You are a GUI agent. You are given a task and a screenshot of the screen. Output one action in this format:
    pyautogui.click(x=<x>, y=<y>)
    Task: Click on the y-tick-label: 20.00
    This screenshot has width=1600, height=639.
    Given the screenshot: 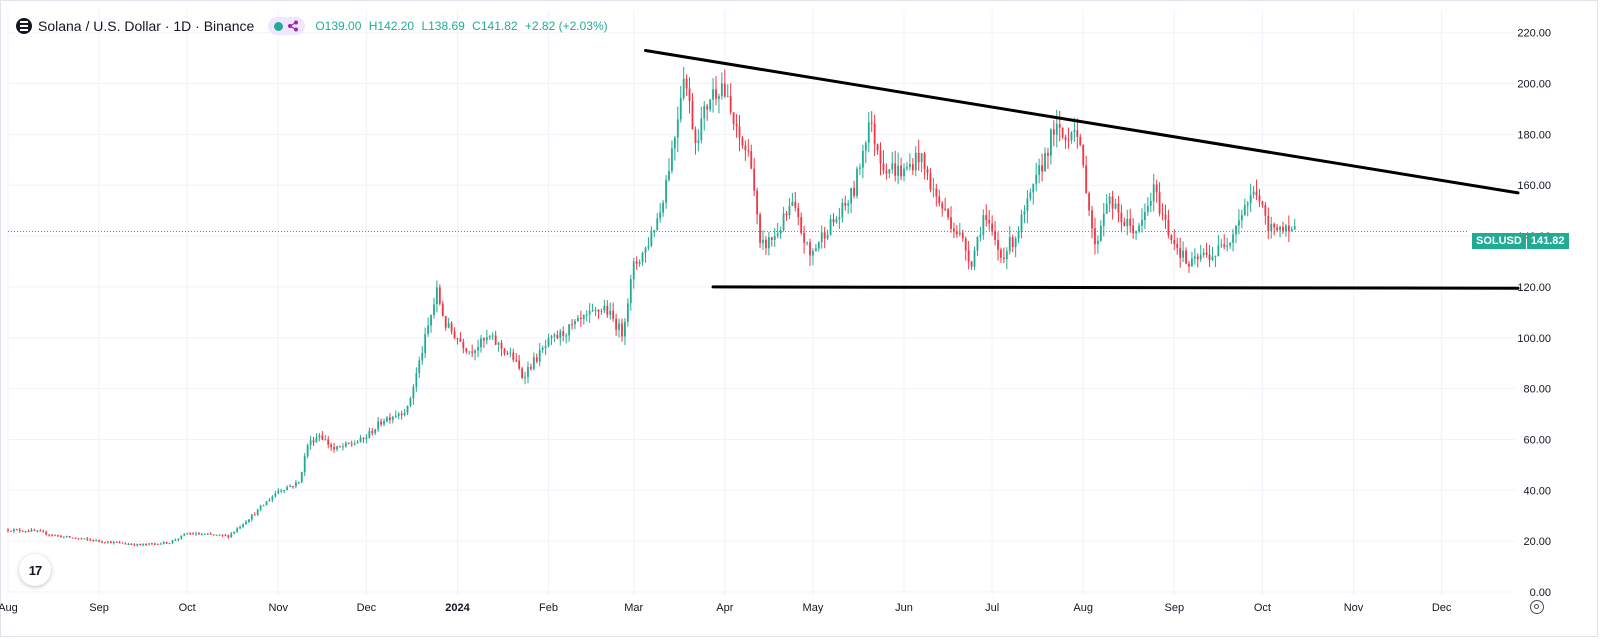 What is the action you would take?
    pyautogui.click(x=1537, y=542)
    